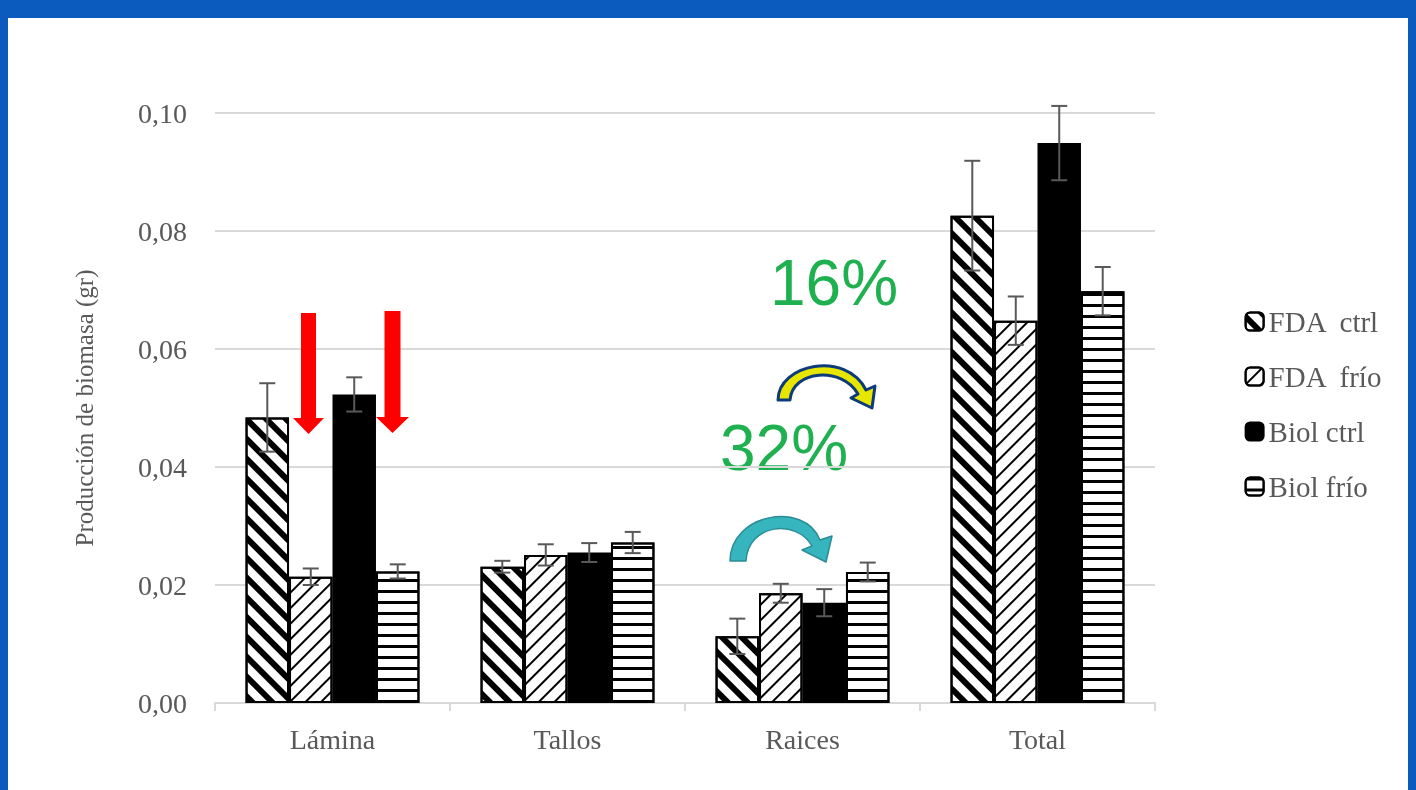  What do you see at coordinates (162, 231) in the screenshot?
I see `y-tick-label: 0,08` at bounding box center [162, 231].